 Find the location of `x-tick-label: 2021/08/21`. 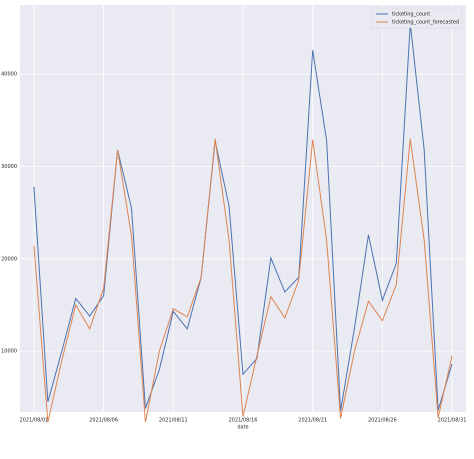

x-tick-label: 2021/08/21 is located at coordinates (312, 421).